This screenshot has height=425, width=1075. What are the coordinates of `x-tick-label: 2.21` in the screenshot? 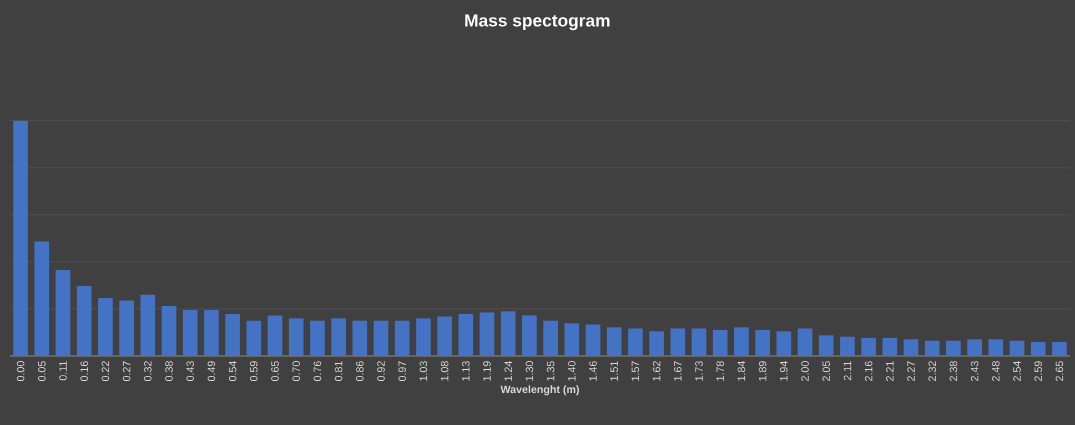 It's located at (890, 371).